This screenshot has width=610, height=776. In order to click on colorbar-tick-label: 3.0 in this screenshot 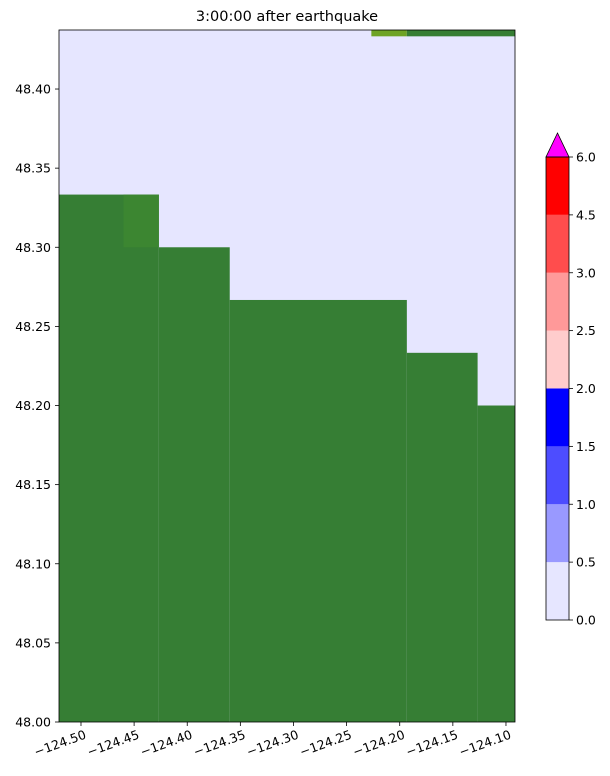, I will do `click(586, 272)`.